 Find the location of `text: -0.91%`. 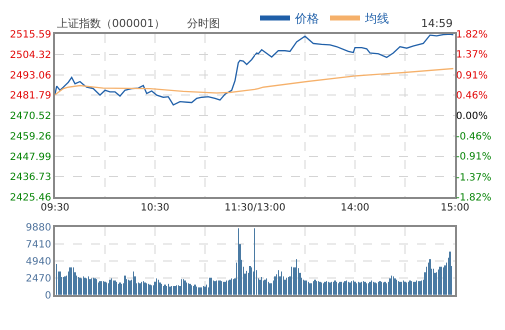

text: -0.91% is located at coordinates (474, 157).